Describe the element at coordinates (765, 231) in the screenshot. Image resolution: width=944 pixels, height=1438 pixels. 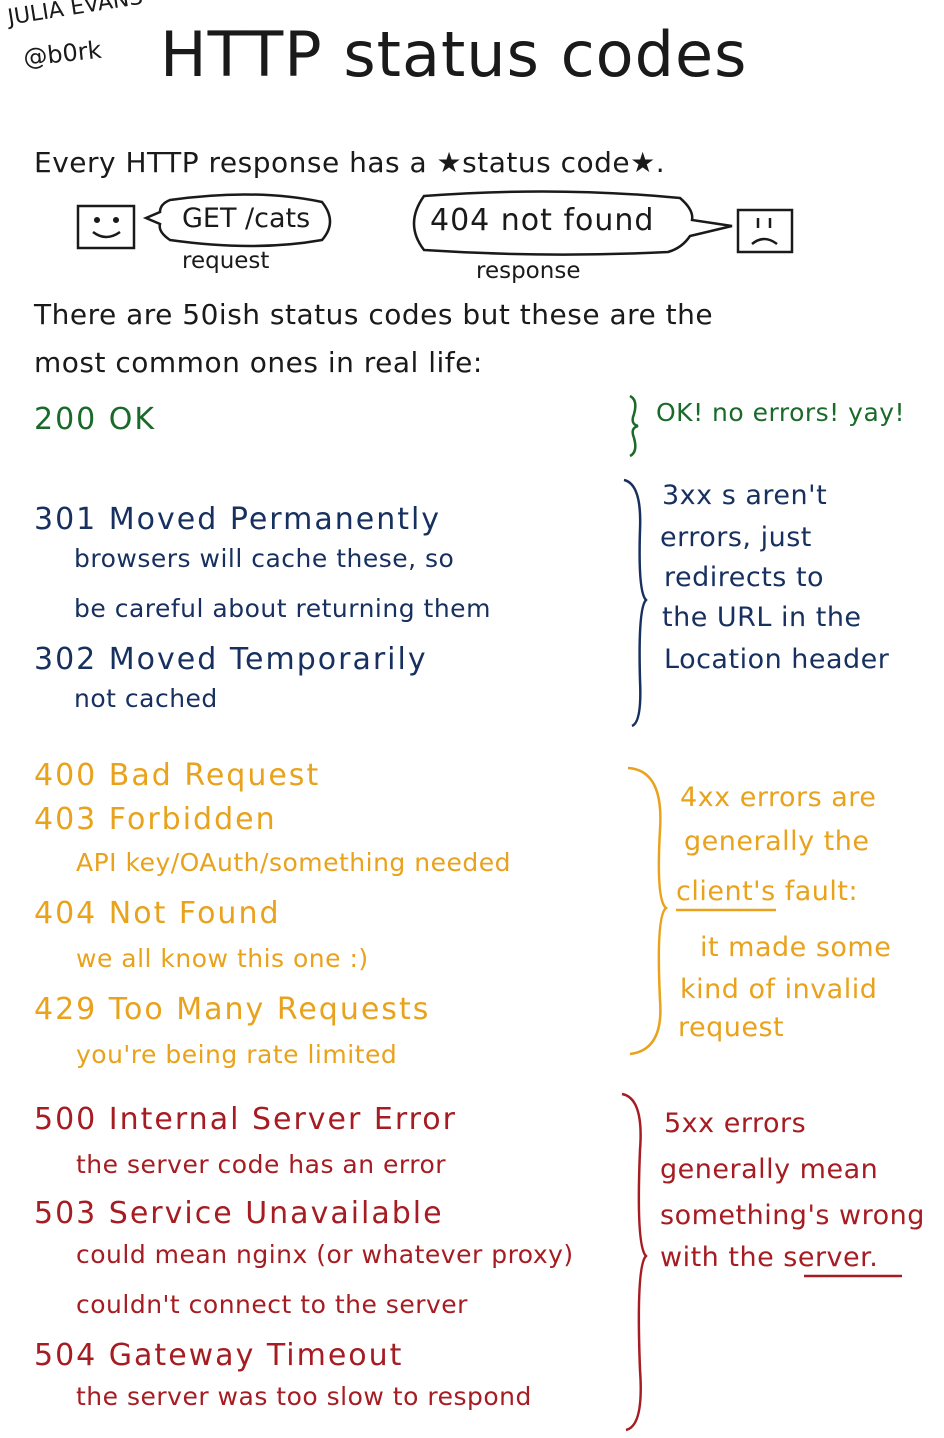
I see `sad-face-icon` at that location.